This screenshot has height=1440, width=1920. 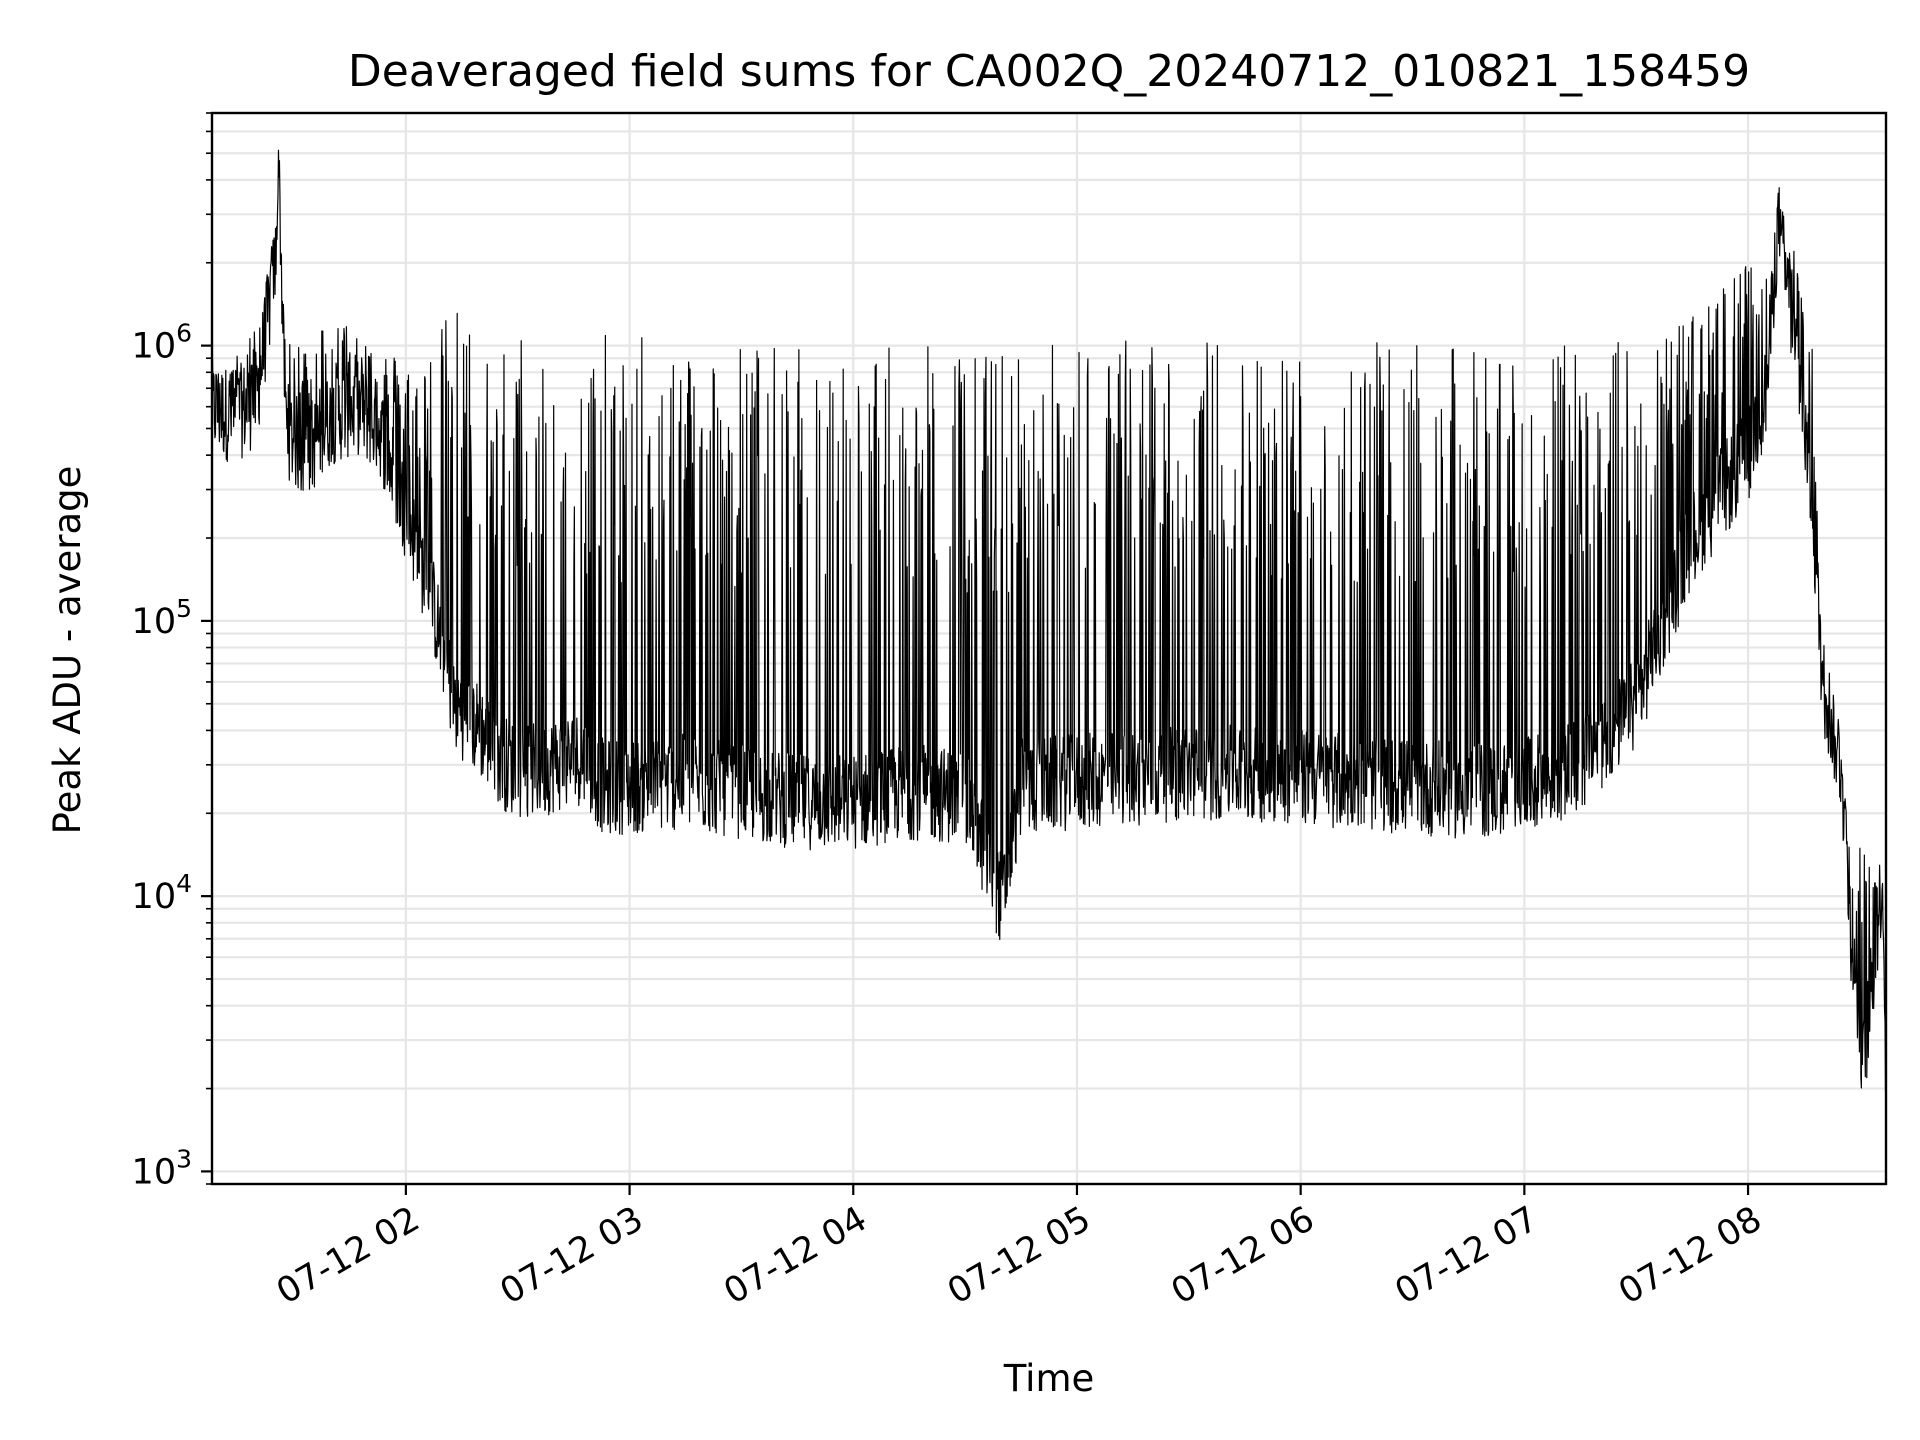 What do you see at coordinates (162, 1168) in the screenshot?
I see `y-tick-label: 10³` at bounding box center [162, 1168].